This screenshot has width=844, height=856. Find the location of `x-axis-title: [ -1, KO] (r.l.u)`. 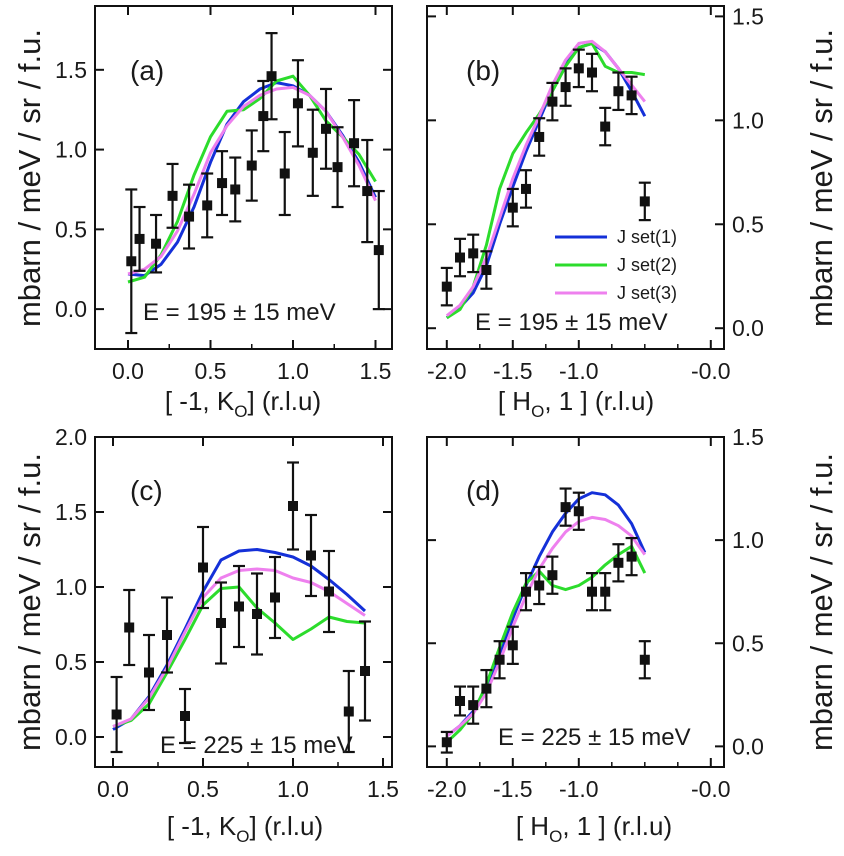

x-axis-title: [ -1, KO] (r.l.u) is located at coordinates (245, 828).